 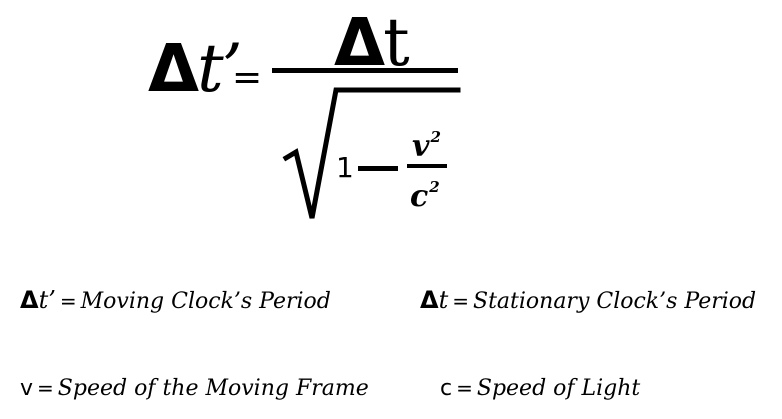 I want to click on legend-text: Moving Clock’s Period, so click(x=205, y=301).